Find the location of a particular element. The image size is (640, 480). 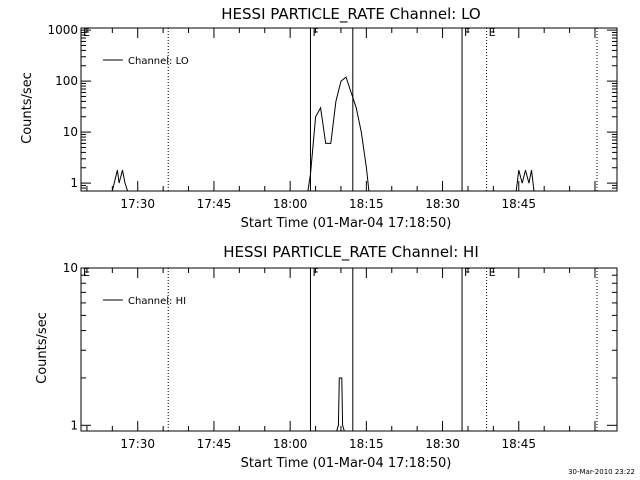

hi-chart-title: HESSI PARTICLE_RATE Channel: HI is located at coordinates (351, 252).